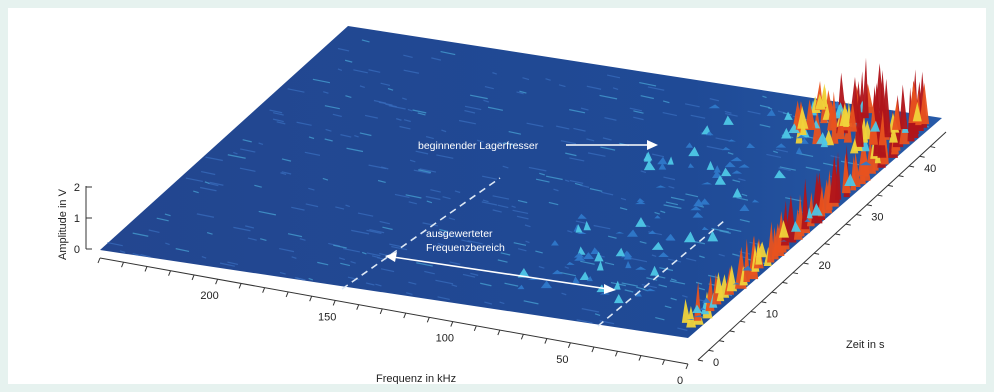 This screenshot has width=994, height=392. Describe the element at coordinates (772, 314) in the screenshot. I see `time-tick-label: 10` at that location.